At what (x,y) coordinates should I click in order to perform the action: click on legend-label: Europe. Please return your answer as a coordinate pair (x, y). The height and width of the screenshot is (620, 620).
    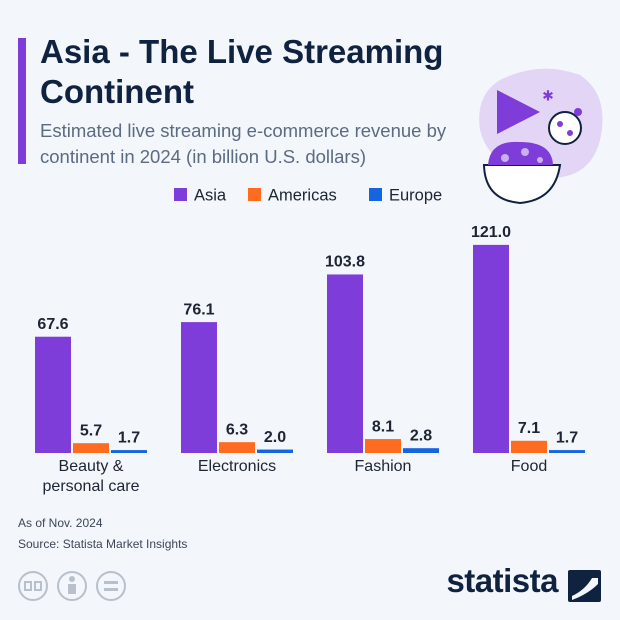
    Looking at the image, I should click on (415, 195).